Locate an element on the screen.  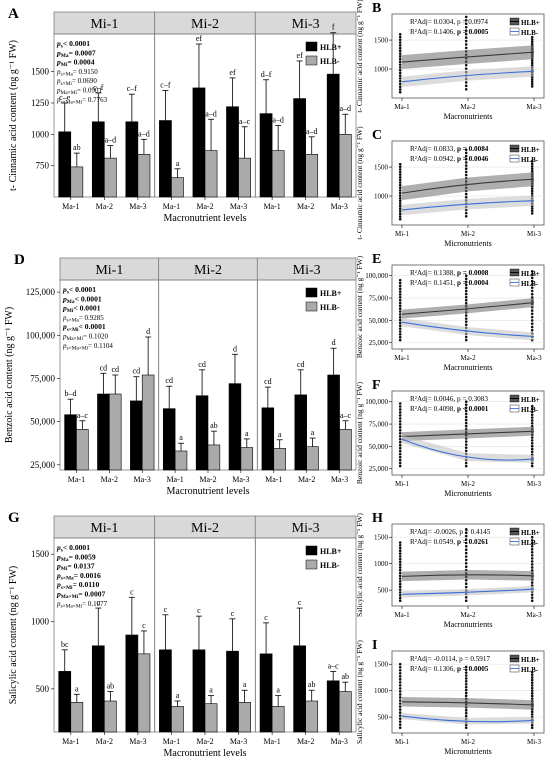
y-tick-label: 75,000 is located at coordinates (379, 425).